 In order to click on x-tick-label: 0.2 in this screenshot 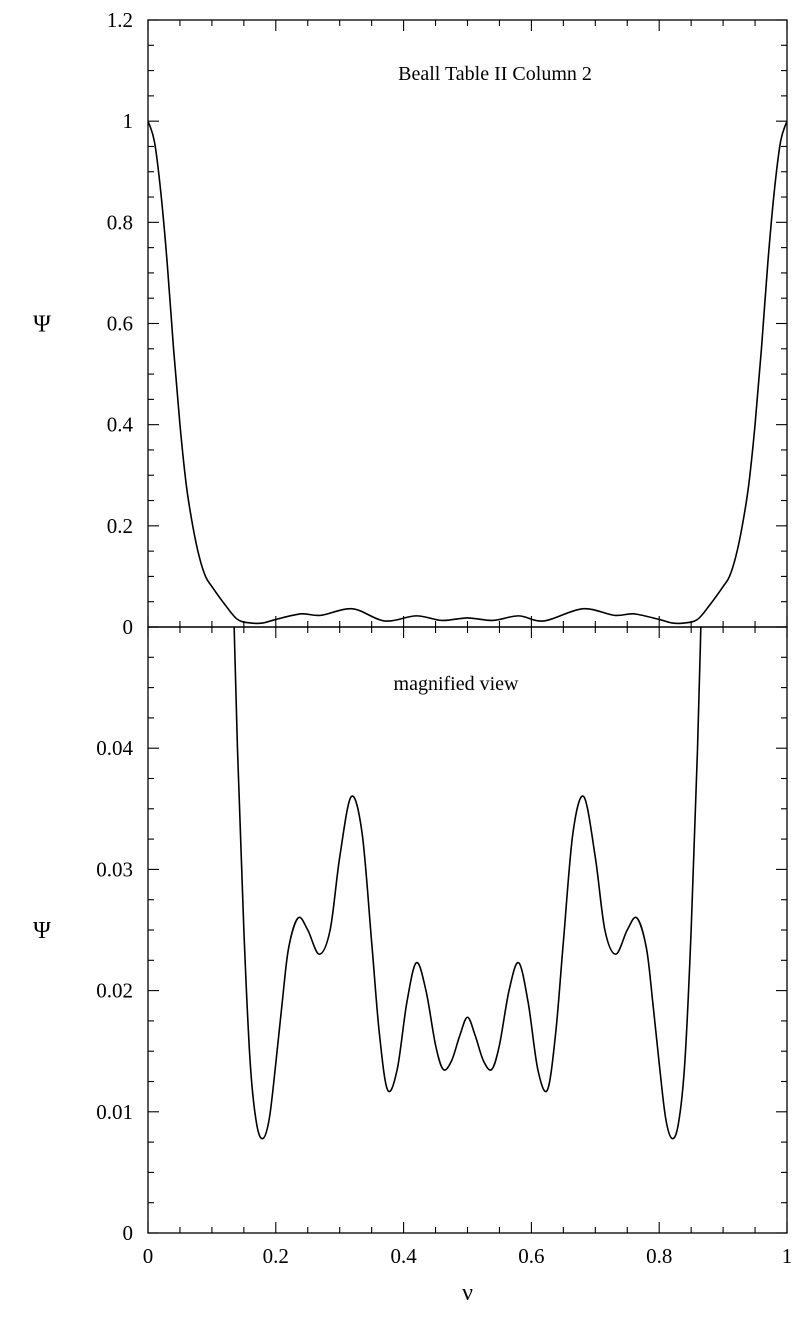, I will do `click(276, 1256)`.